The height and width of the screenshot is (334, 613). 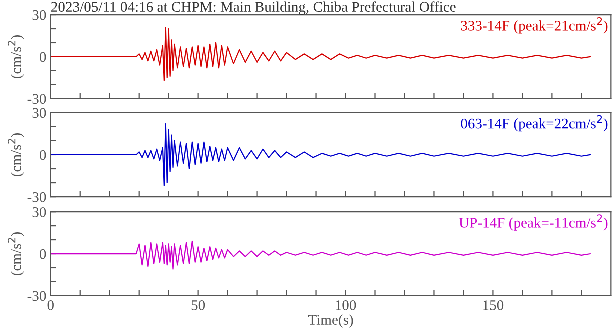 I want to click on chart-title: 2023/05/11 04:16 at CHPM: Main Building, Chiba Prefectural Office, so click(x=254, y=9).